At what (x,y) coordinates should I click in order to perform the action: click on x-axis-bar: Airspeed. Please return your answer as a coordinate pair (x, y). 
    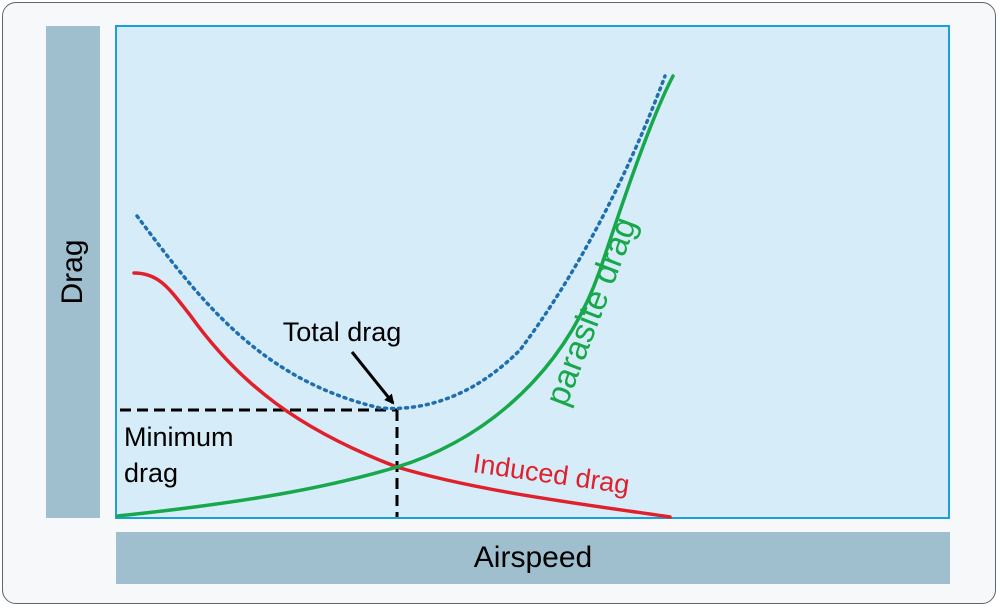
    Looking at the image, I should click on (533, 558).